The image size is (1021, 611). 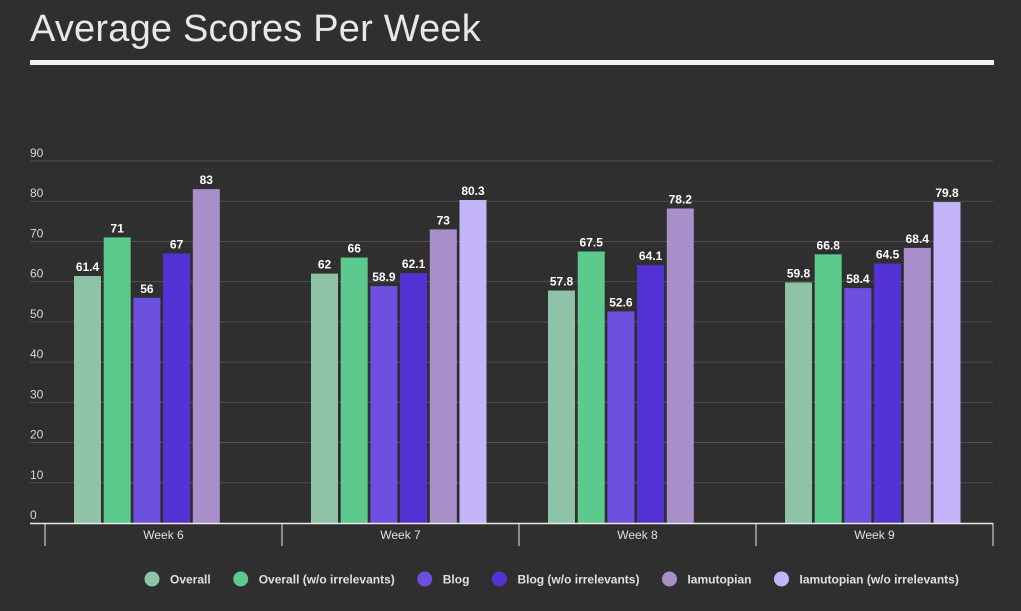 I want to click on bar-value-label: 73, so click(x=444, y=220).